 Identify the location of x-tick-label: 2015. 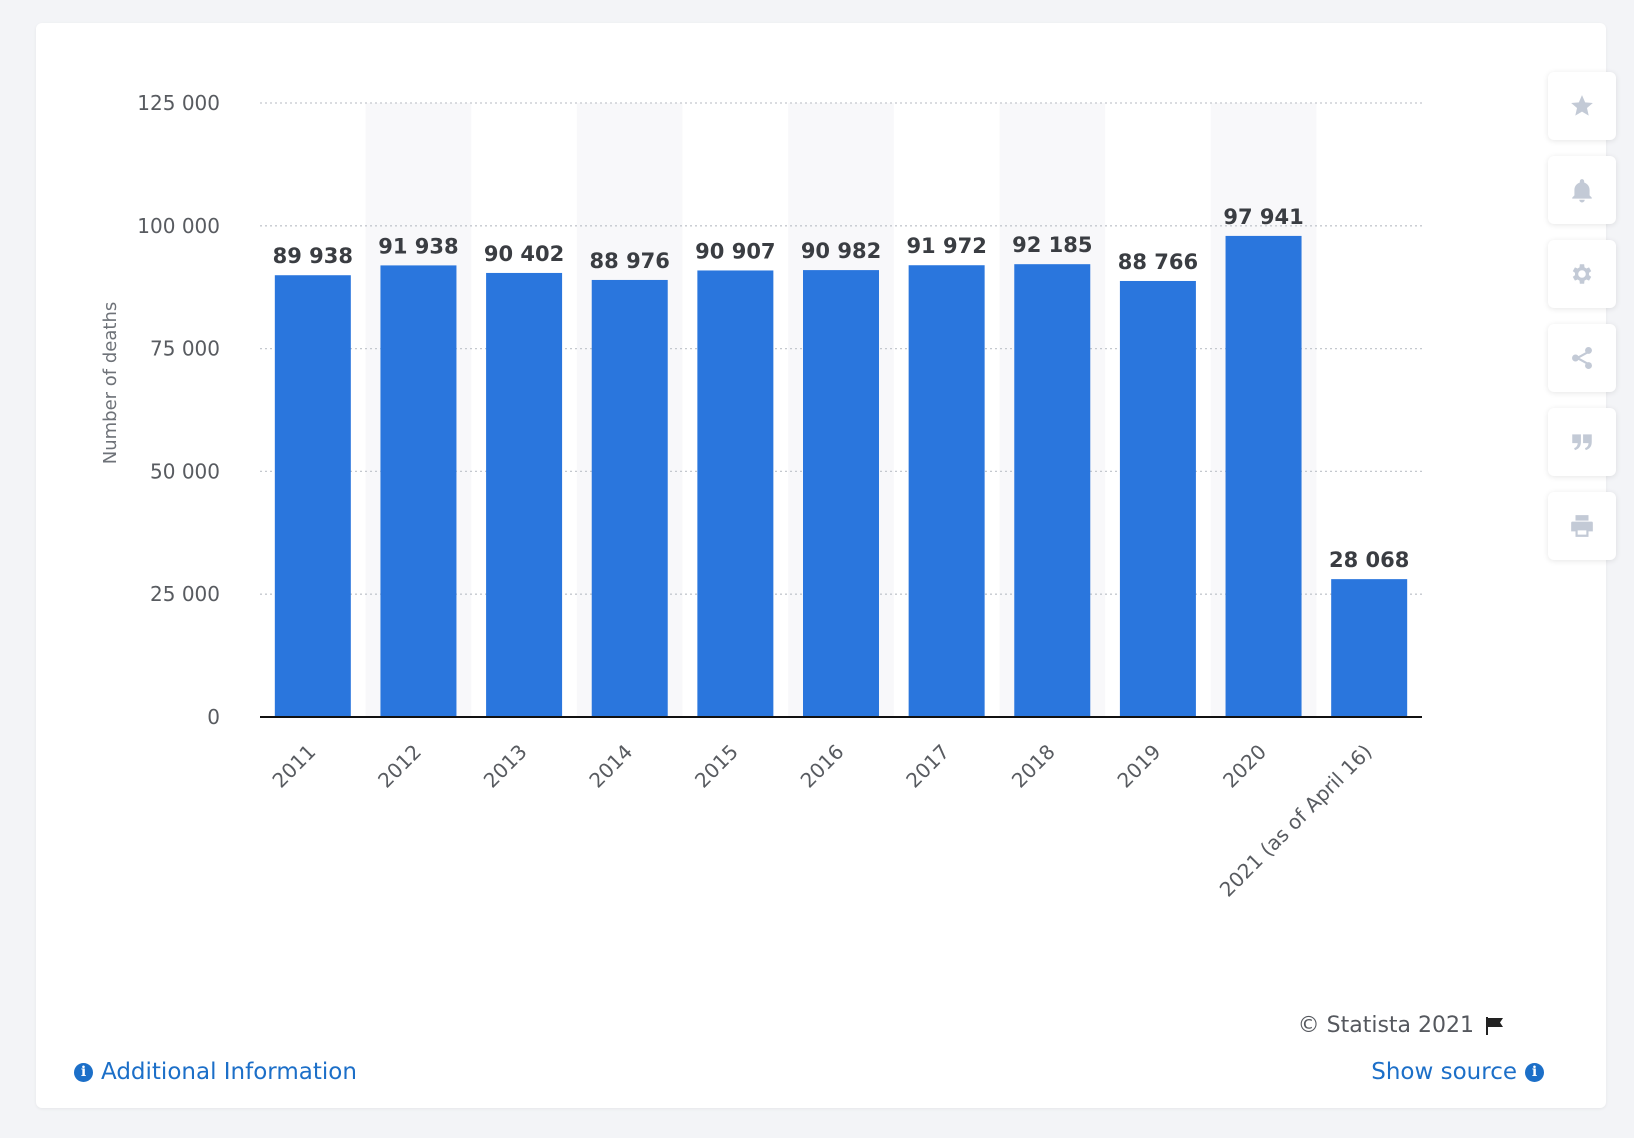
(716, 766).